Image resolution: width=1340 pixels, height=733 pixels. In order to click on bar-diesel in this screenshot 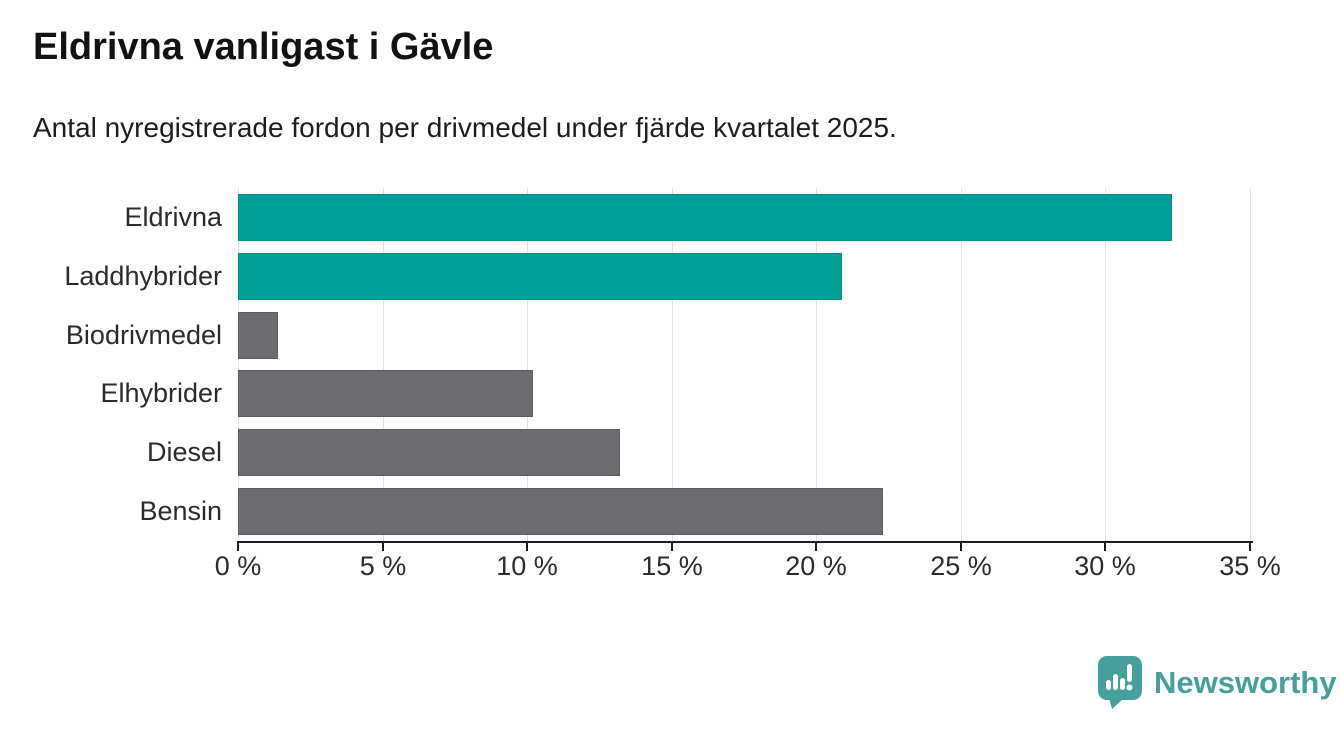, I will do `click(429, 453)`.